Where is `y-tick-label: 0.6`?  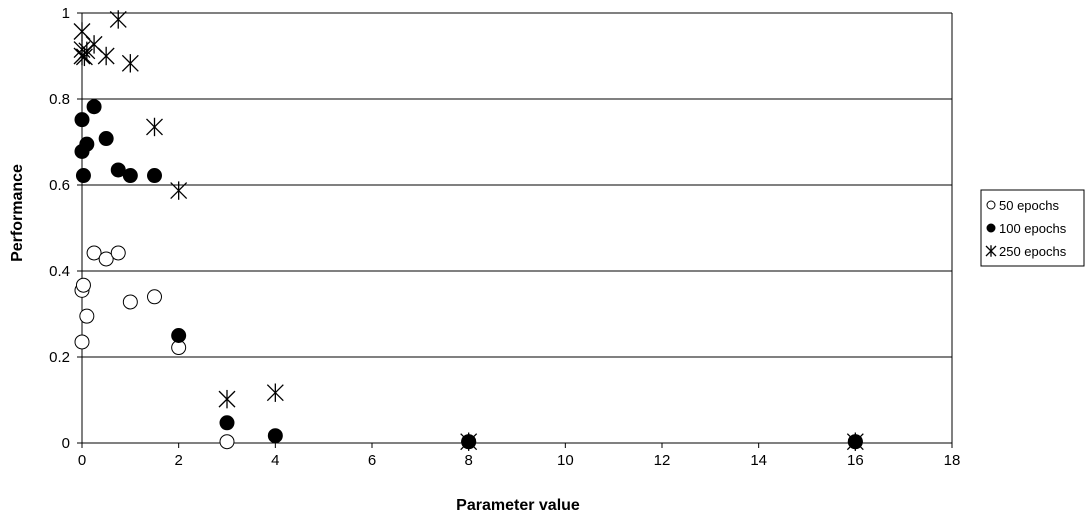
y-tick-label: 0.6 is located at coordinates (59, 185).